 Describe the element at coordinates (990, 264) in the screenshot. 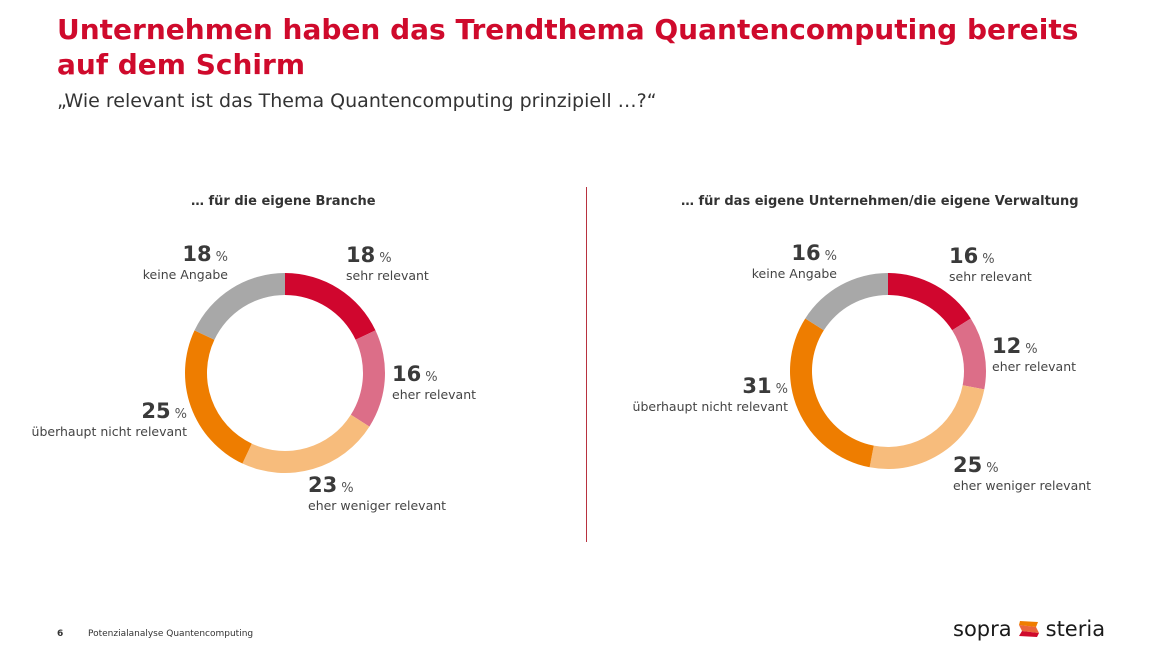

I see `label-sehr-relevant-2: 16% sehr relevant` at that location.